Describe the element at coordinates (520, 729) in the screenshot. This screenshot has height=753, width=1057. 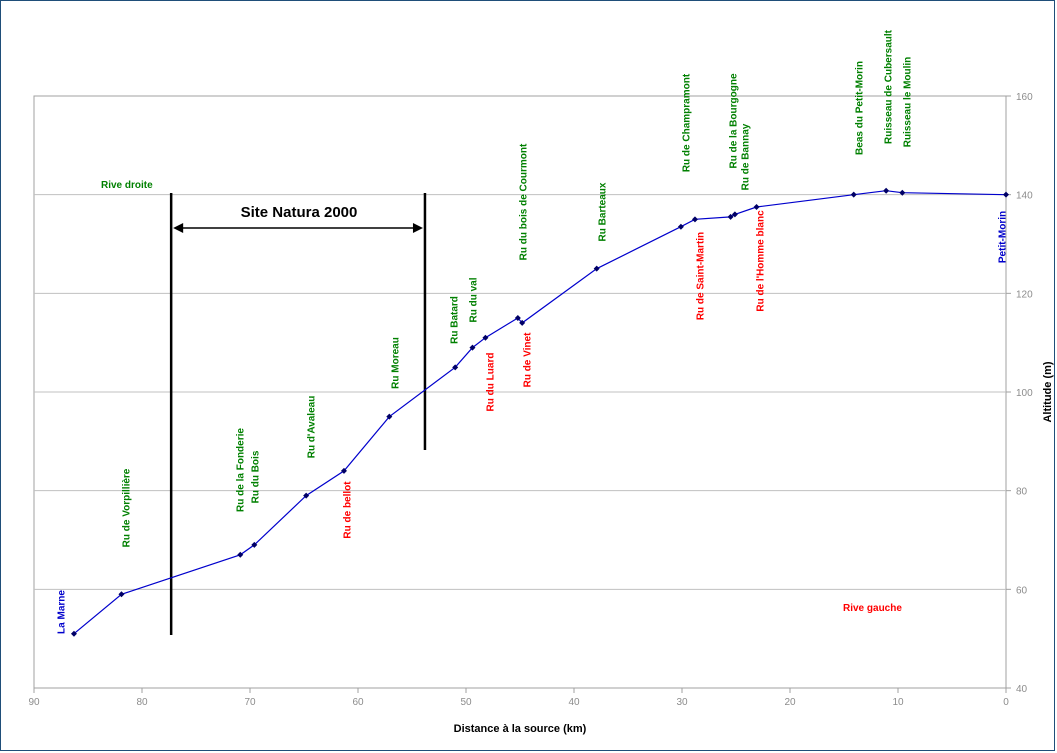
I see `x-axis-title: Distance à la source (km)` at that location.